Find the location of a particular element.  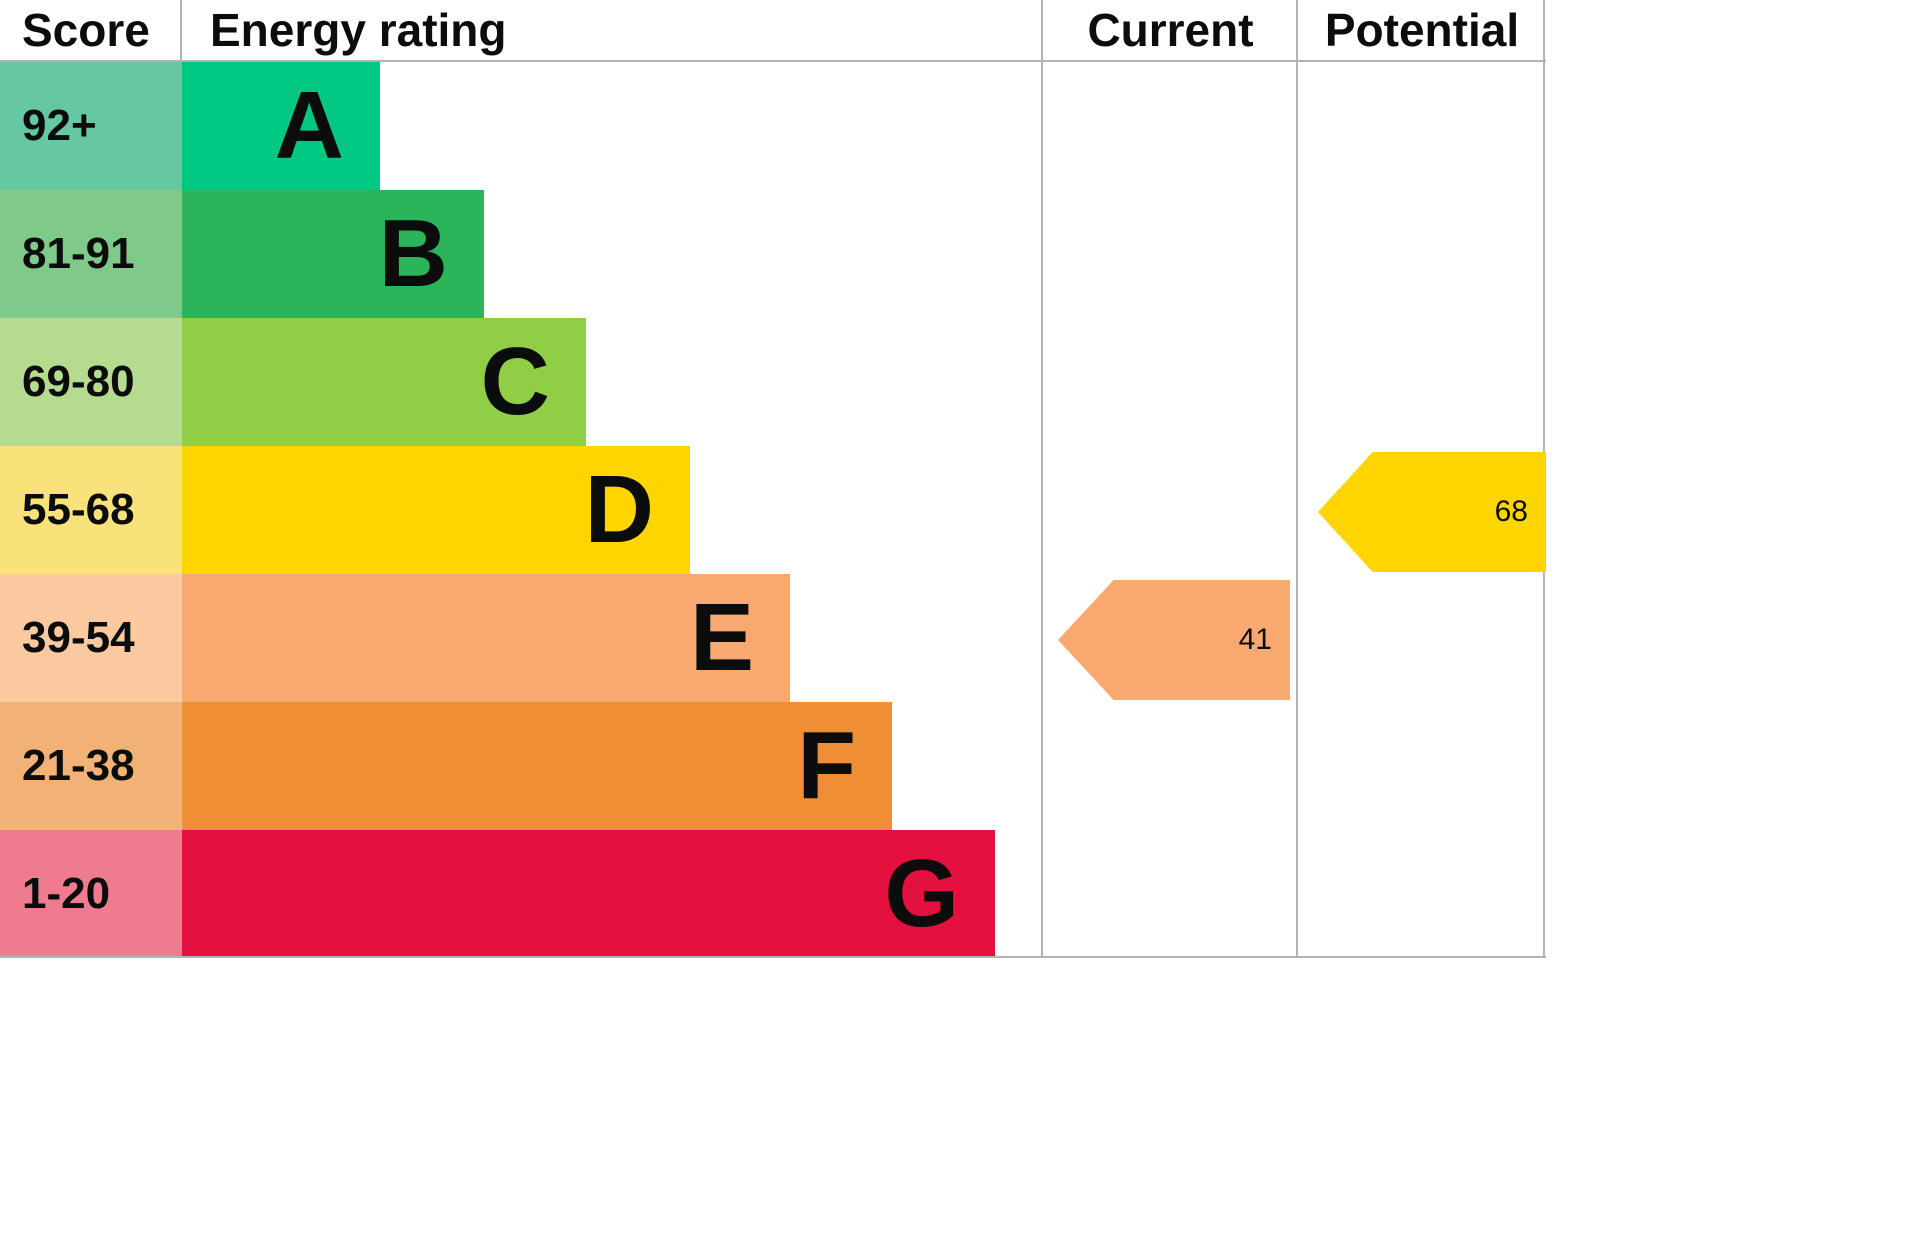

score-range-label: 81-91 is located at coordinates (91, 254).